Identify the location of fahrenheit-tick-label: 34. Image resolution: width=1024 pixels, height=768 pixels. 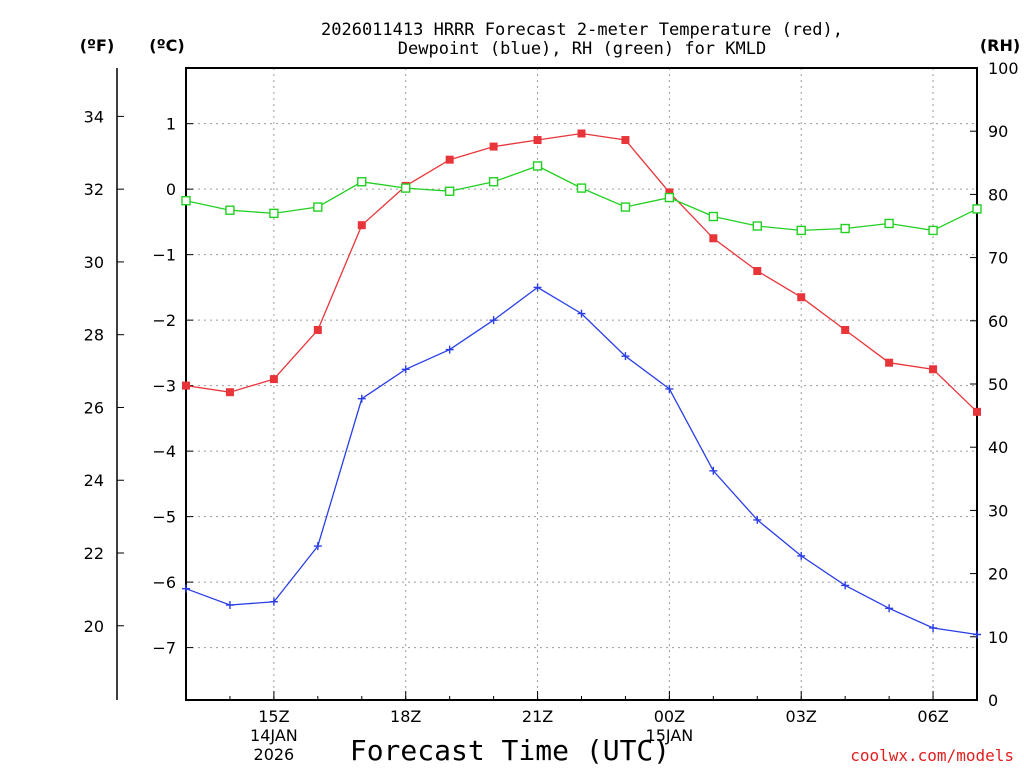
(94, 116).